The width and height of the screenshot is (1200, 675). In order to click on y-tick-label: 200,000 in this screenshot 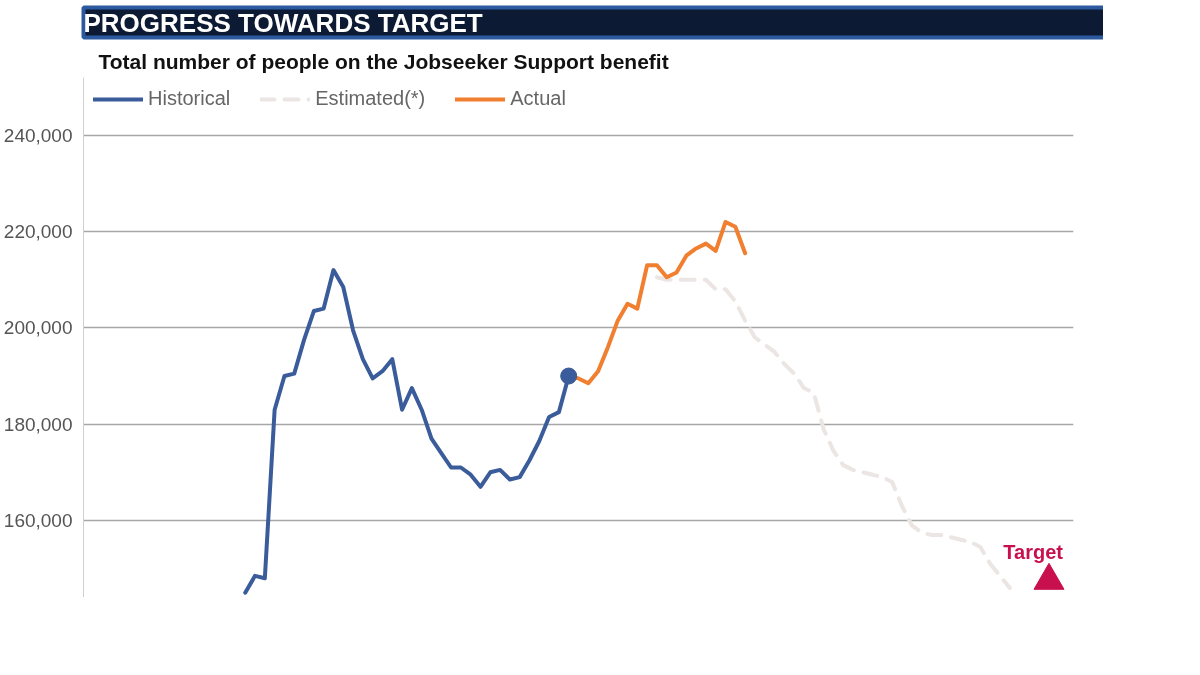, I will do `click(38, 328)`.